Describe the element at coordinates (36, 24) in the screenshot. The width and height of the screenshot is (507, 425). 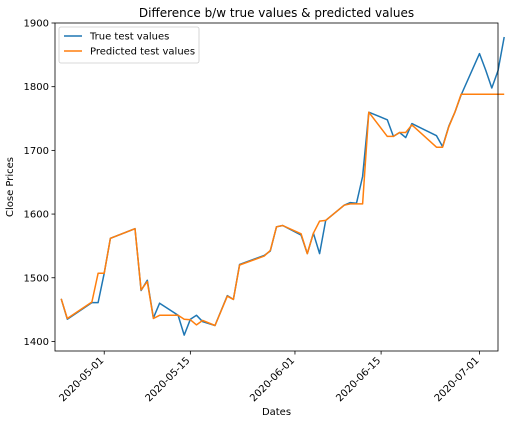
I see `y-tick-label-5: 1900` at that location.